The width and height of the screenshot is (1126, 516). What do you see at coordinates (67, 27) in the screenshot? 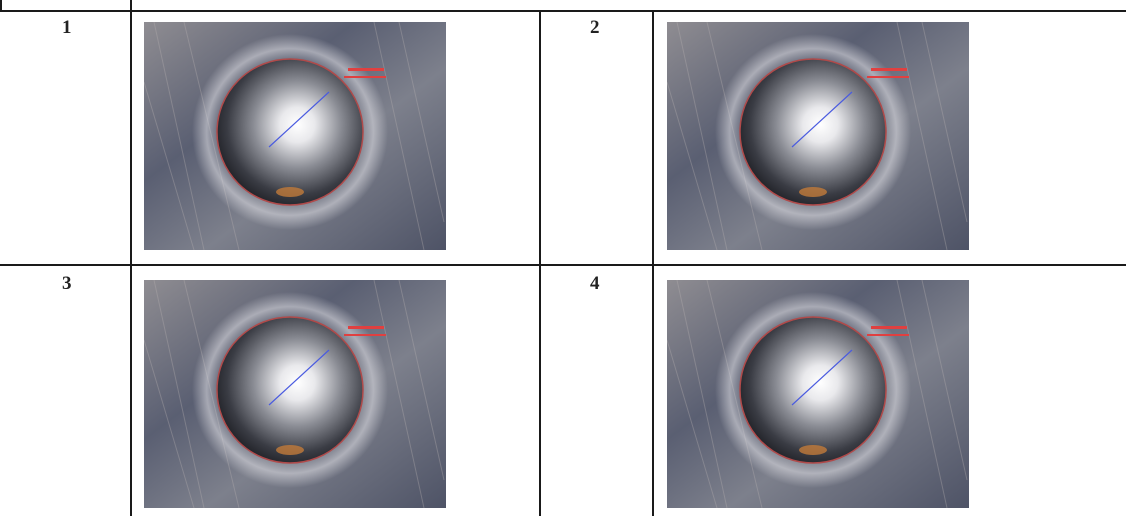
I see `sample-number-1: 1` at bounding box center [67, 27].